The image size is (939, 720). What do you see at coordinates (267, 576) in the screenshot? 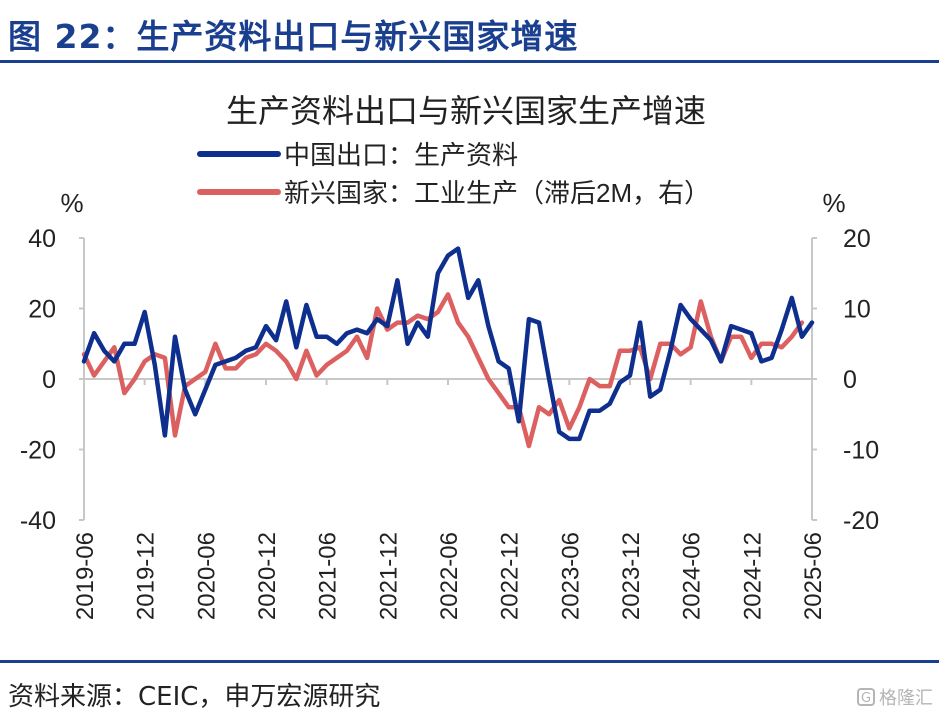
I see `x-tick-label: 2020-12` at bounding box center [267, 576].